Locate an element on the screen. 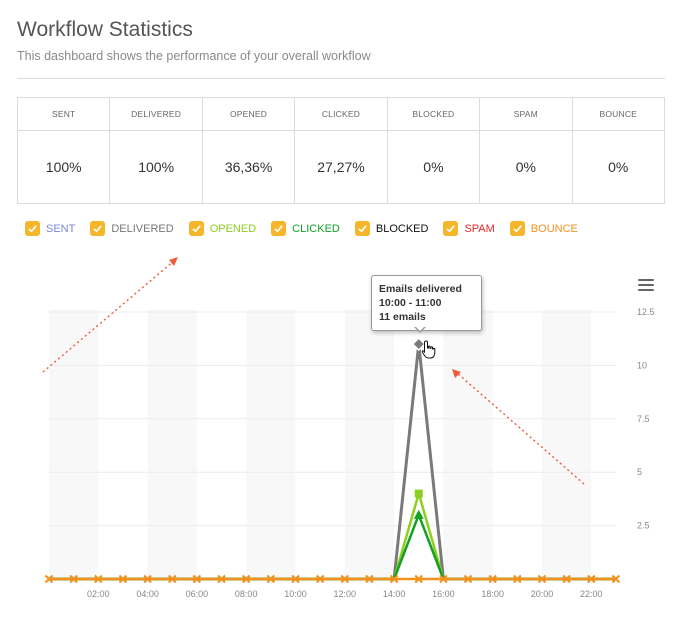 This screenshot has height=639, width=673. stat-value-bounce: 0% is located at coordinates (618, 167).